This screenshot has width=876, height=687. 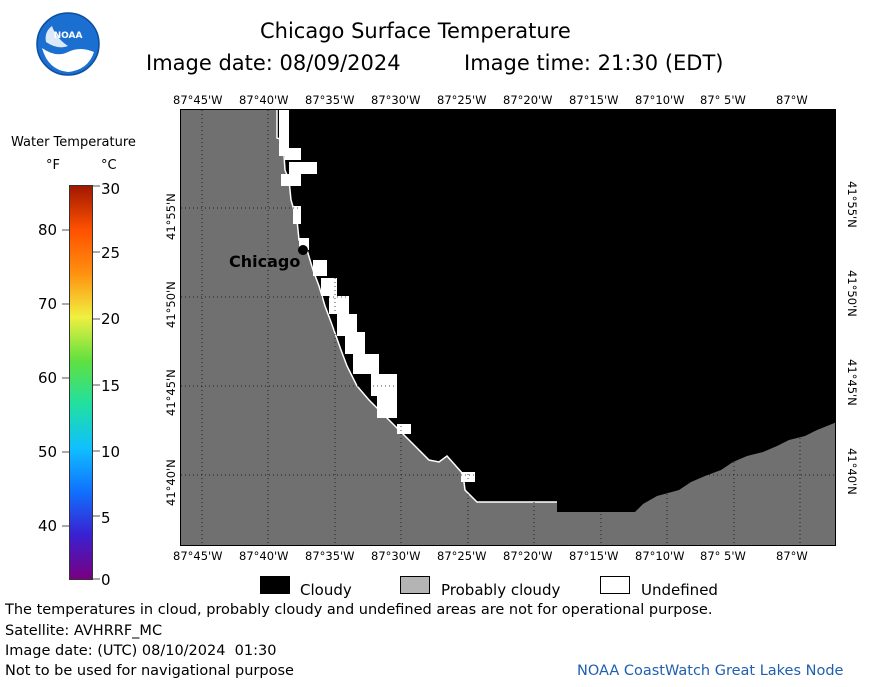 I want to click on c-tick-5: 5, so click(x=106, y=518).